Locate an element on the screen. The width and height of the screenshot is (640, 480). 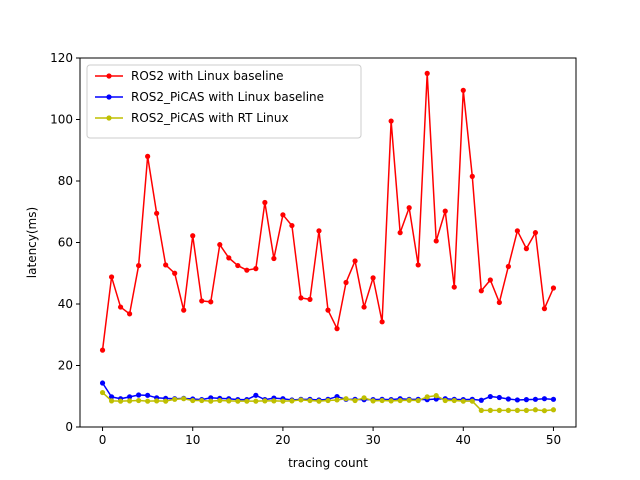
y-tick-label: 80 is located at coordinates (65, 181).